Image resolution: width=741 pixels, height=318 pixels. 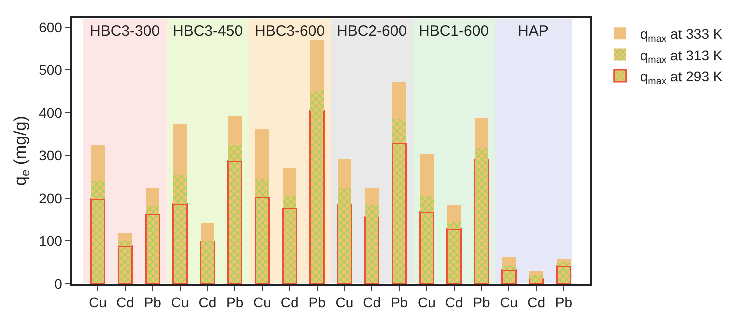 What do you see at coordinates (51, 156) in the screenshot?
I see `y-tick-label: 300` at bounding box center [51, 156].